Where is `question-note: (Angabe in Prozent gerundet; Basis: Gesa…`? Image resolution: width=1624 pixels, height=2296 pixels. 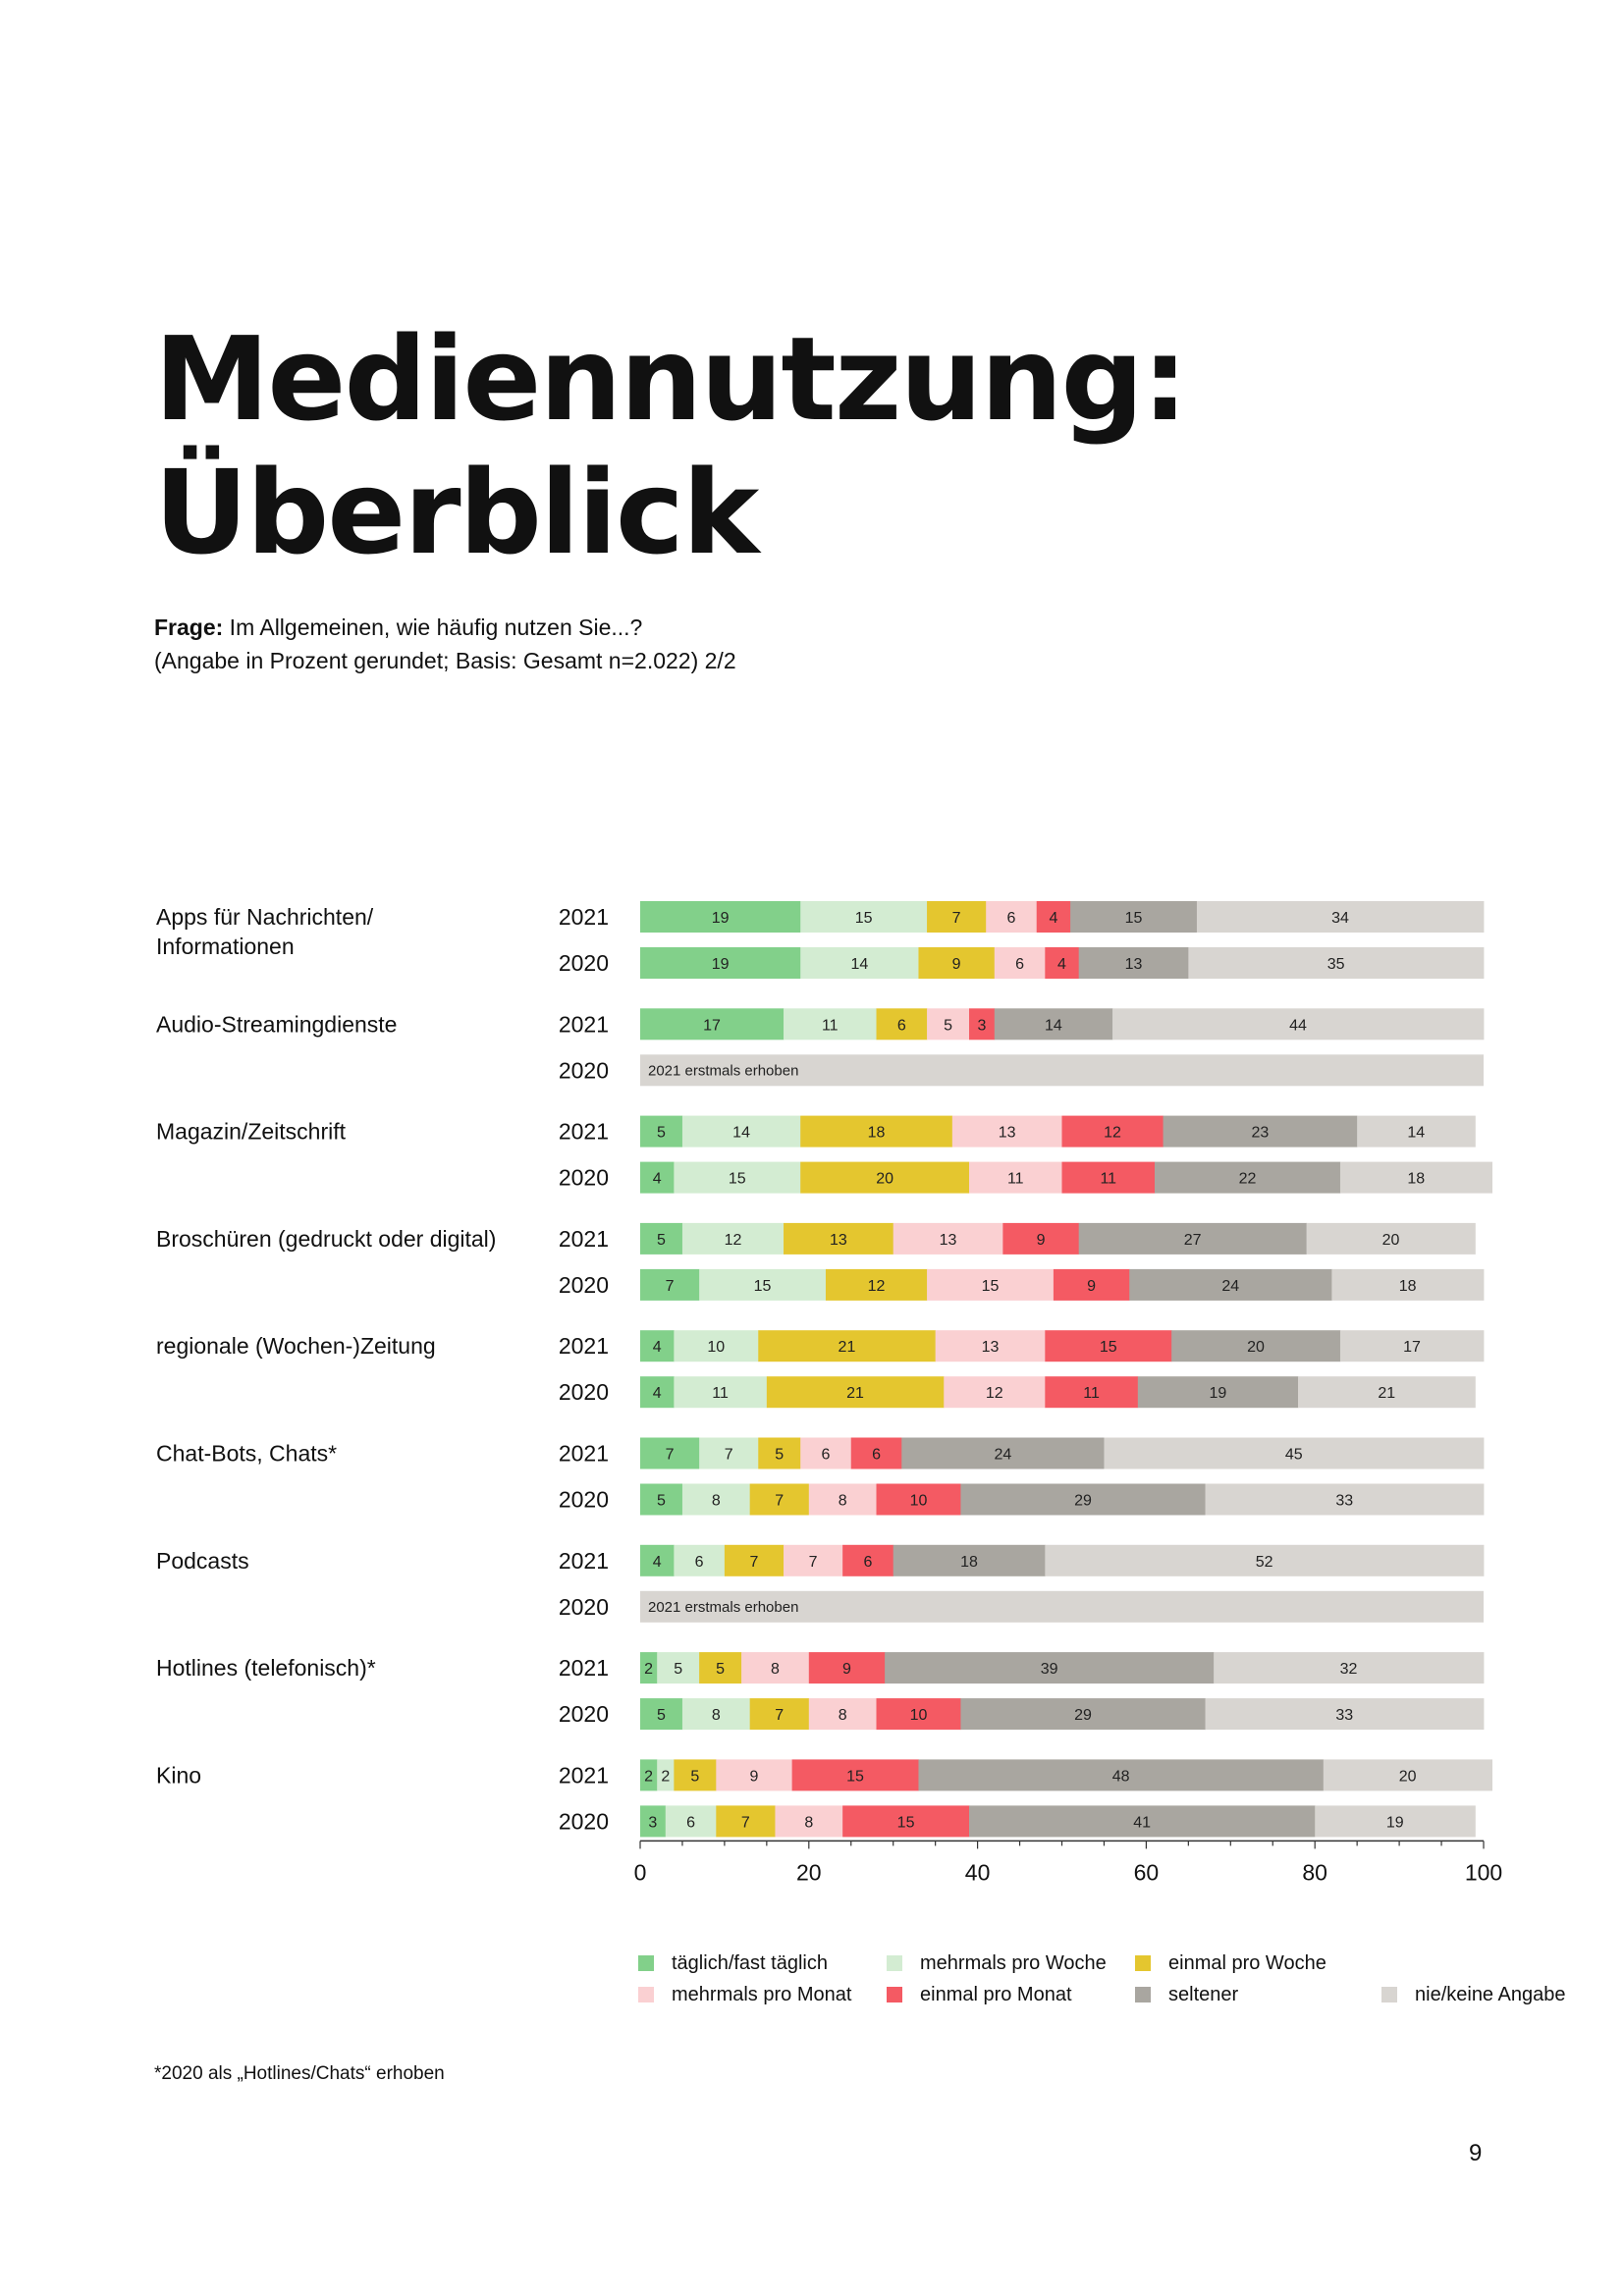
question-note: (Angabe in Prozent gerundet; Basis: Gesa… is located at coordinates (445, 660).